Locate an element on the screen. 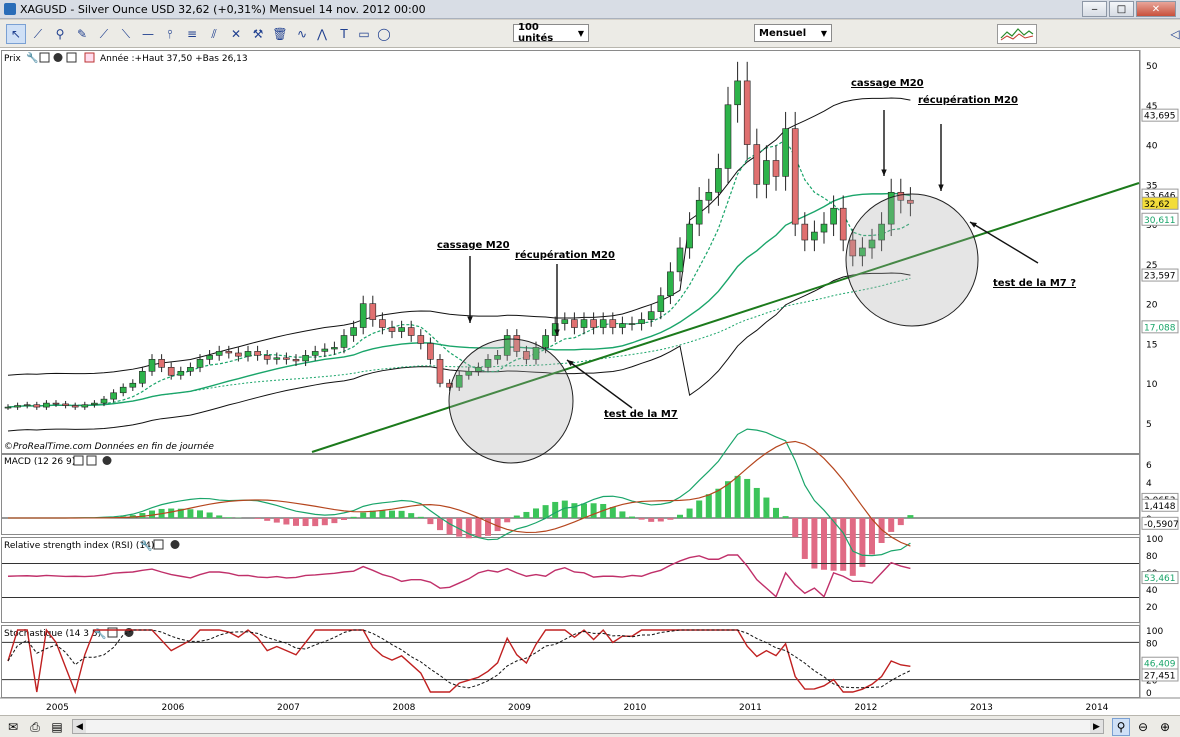 This screenshot has width=1180, height=737. panel-tool-icons: 🔧 is located at coordinates (60, 57).